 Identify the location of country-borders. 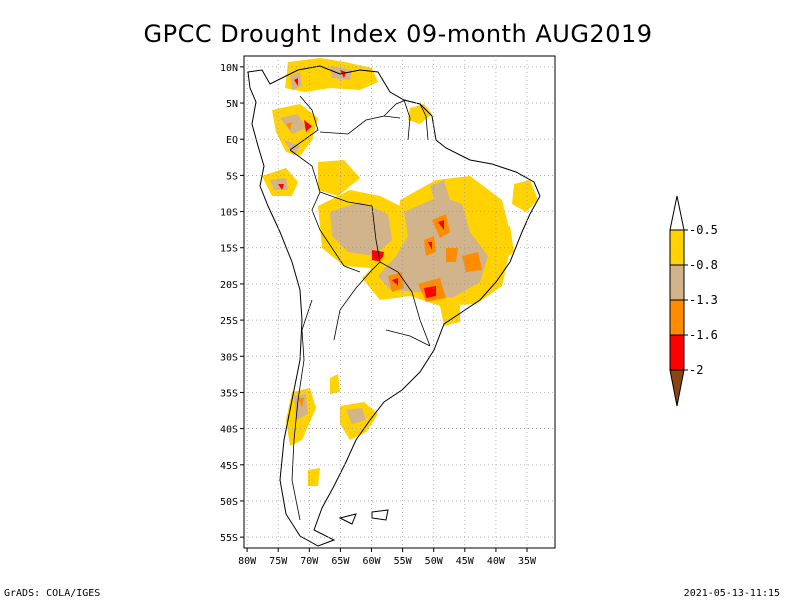
(360, 308).